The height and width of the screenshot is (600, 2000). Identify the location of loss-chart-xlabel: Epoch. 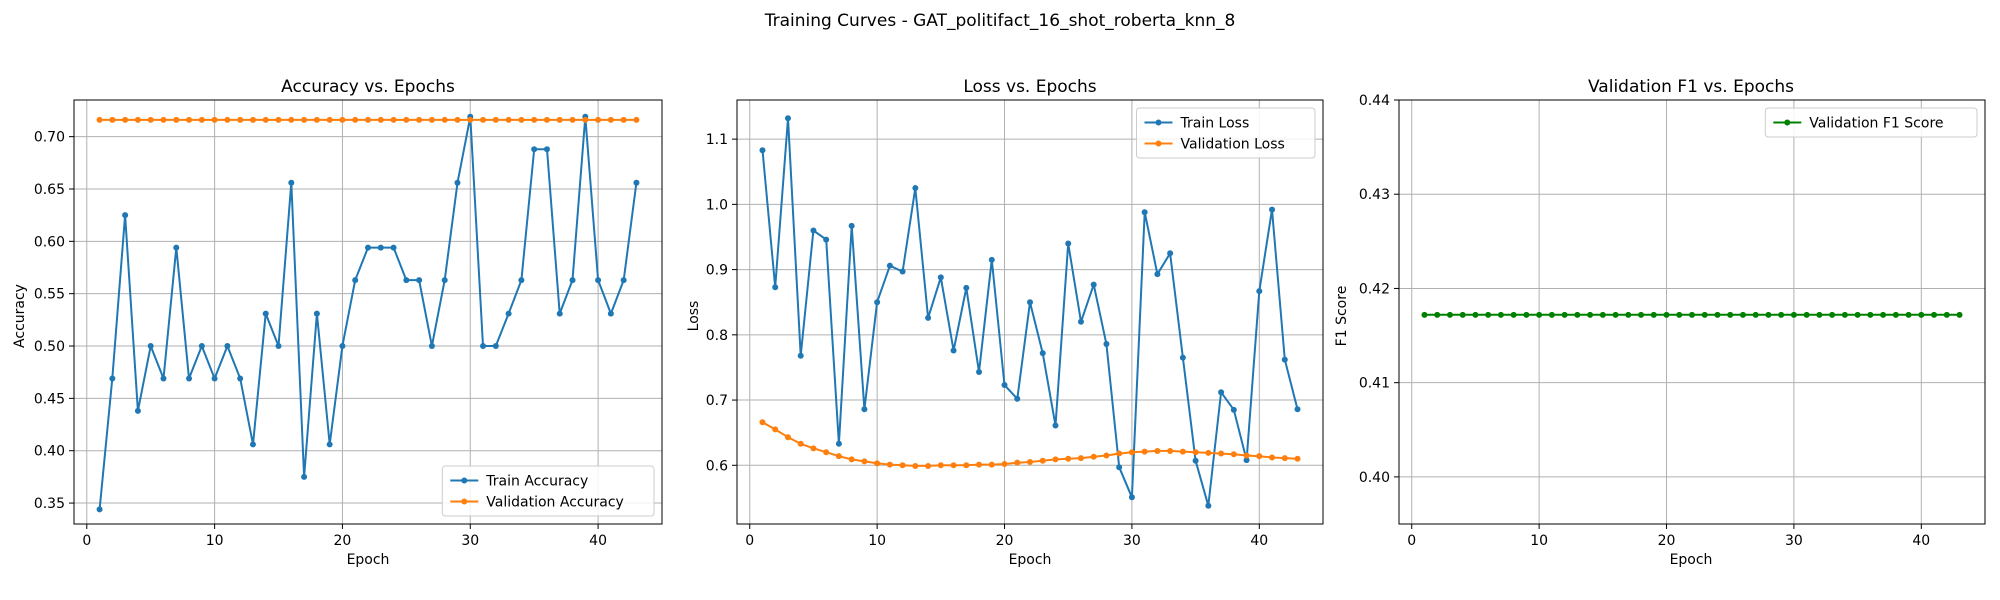
(1030, 560).